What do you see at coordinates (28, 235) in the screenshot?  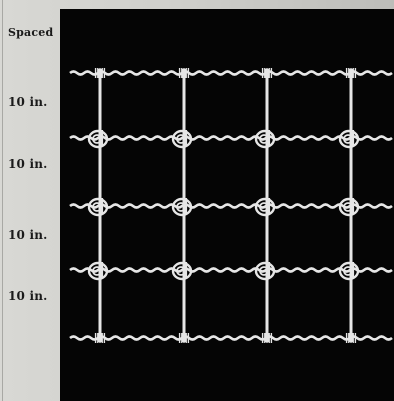 I see `spacing-label-3: 10 in.` at bounding box center [28, 235].